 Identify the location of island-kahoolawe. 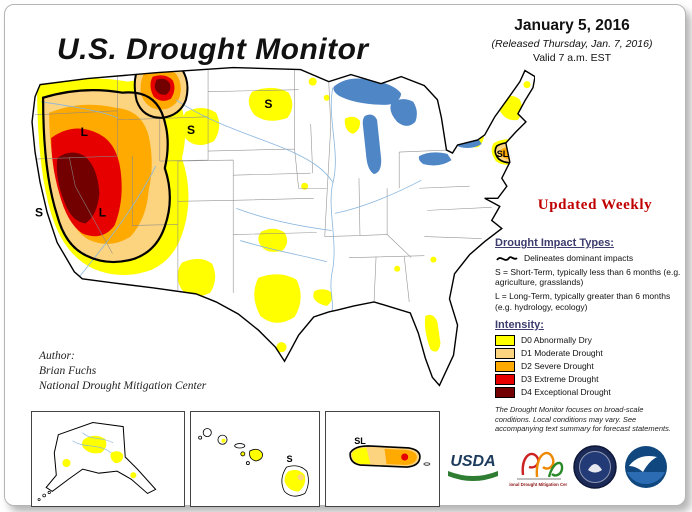
(247, 463).